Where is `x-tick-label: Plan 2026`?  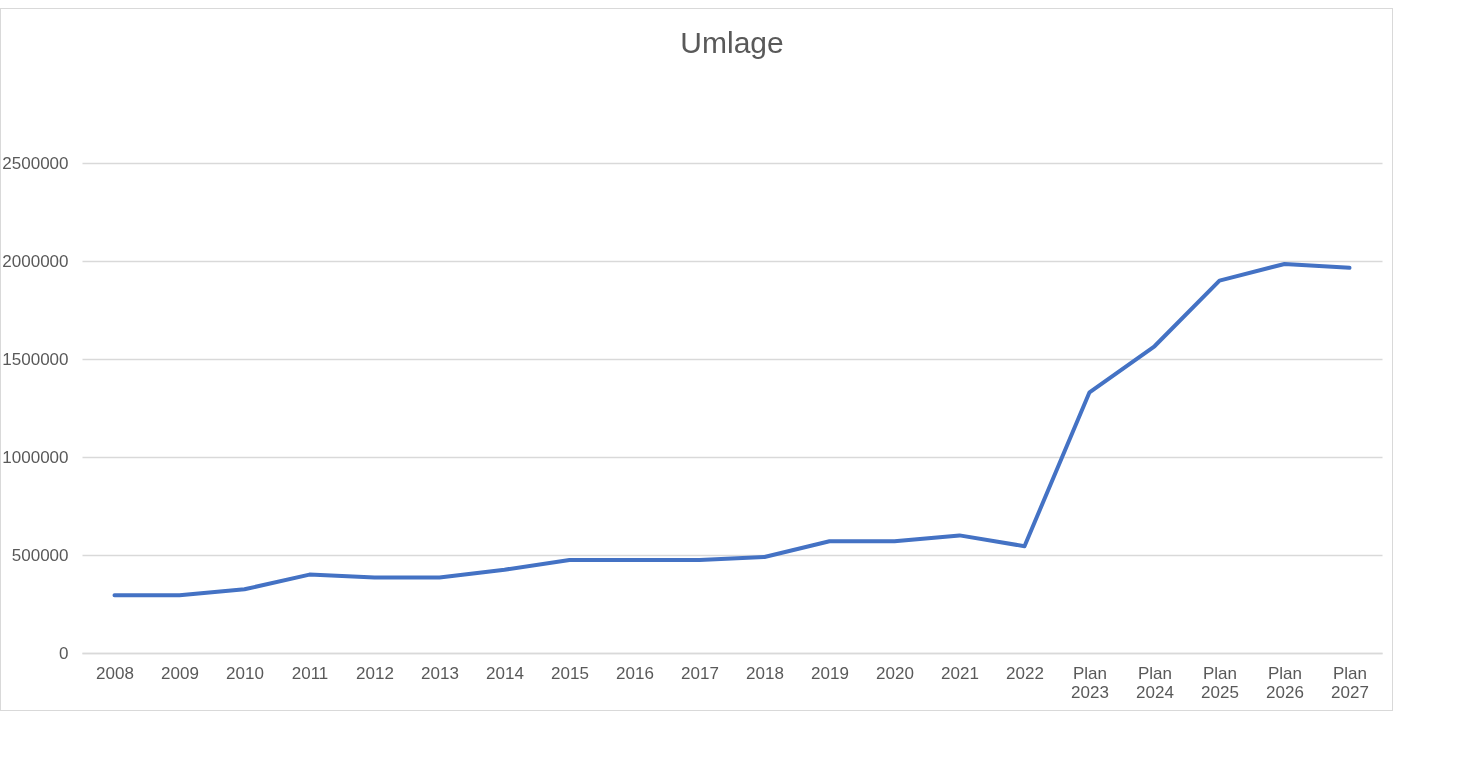
x-tick-label: Plan 2026 is located at coordinates (1285, 682).